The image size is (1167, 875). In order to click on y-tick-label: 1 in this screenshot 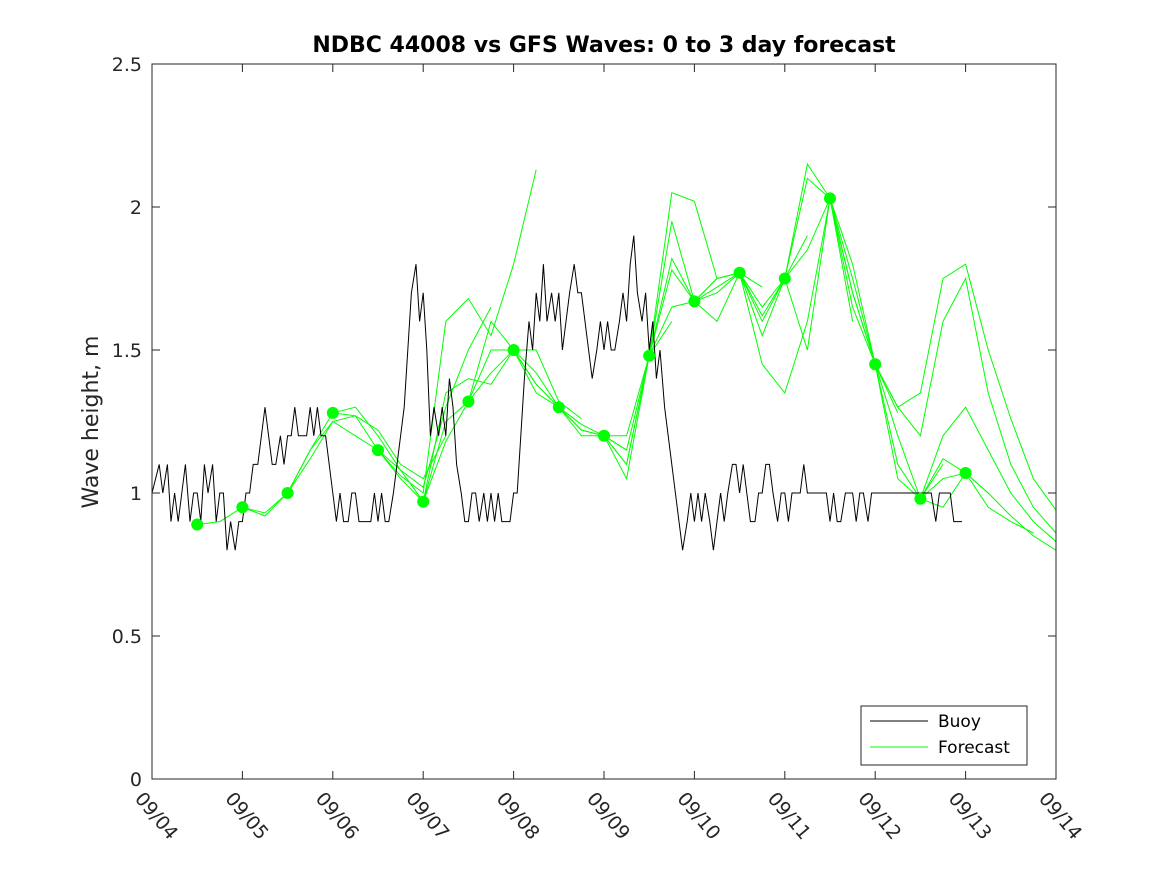, I will do `click(136, 494)`.